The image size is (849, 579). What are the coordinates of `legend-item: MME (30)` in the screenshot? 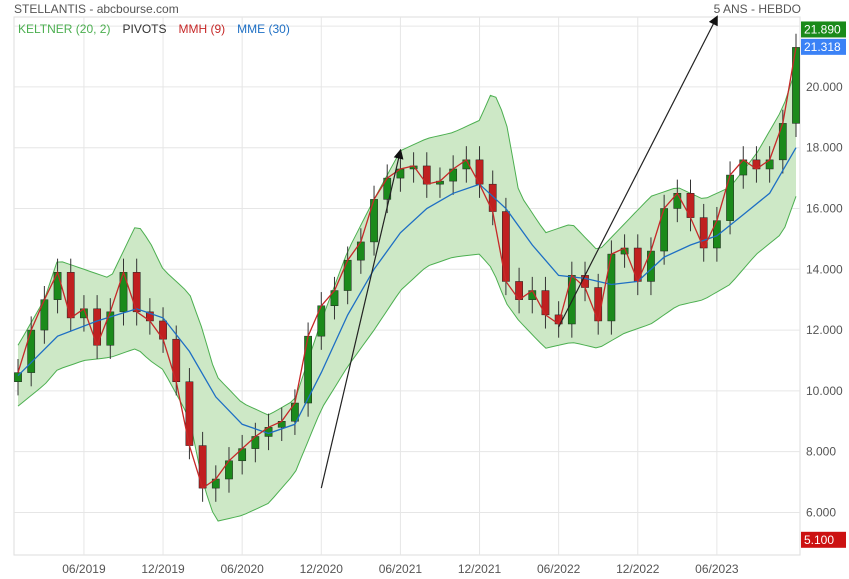 It's located at (263, 29).